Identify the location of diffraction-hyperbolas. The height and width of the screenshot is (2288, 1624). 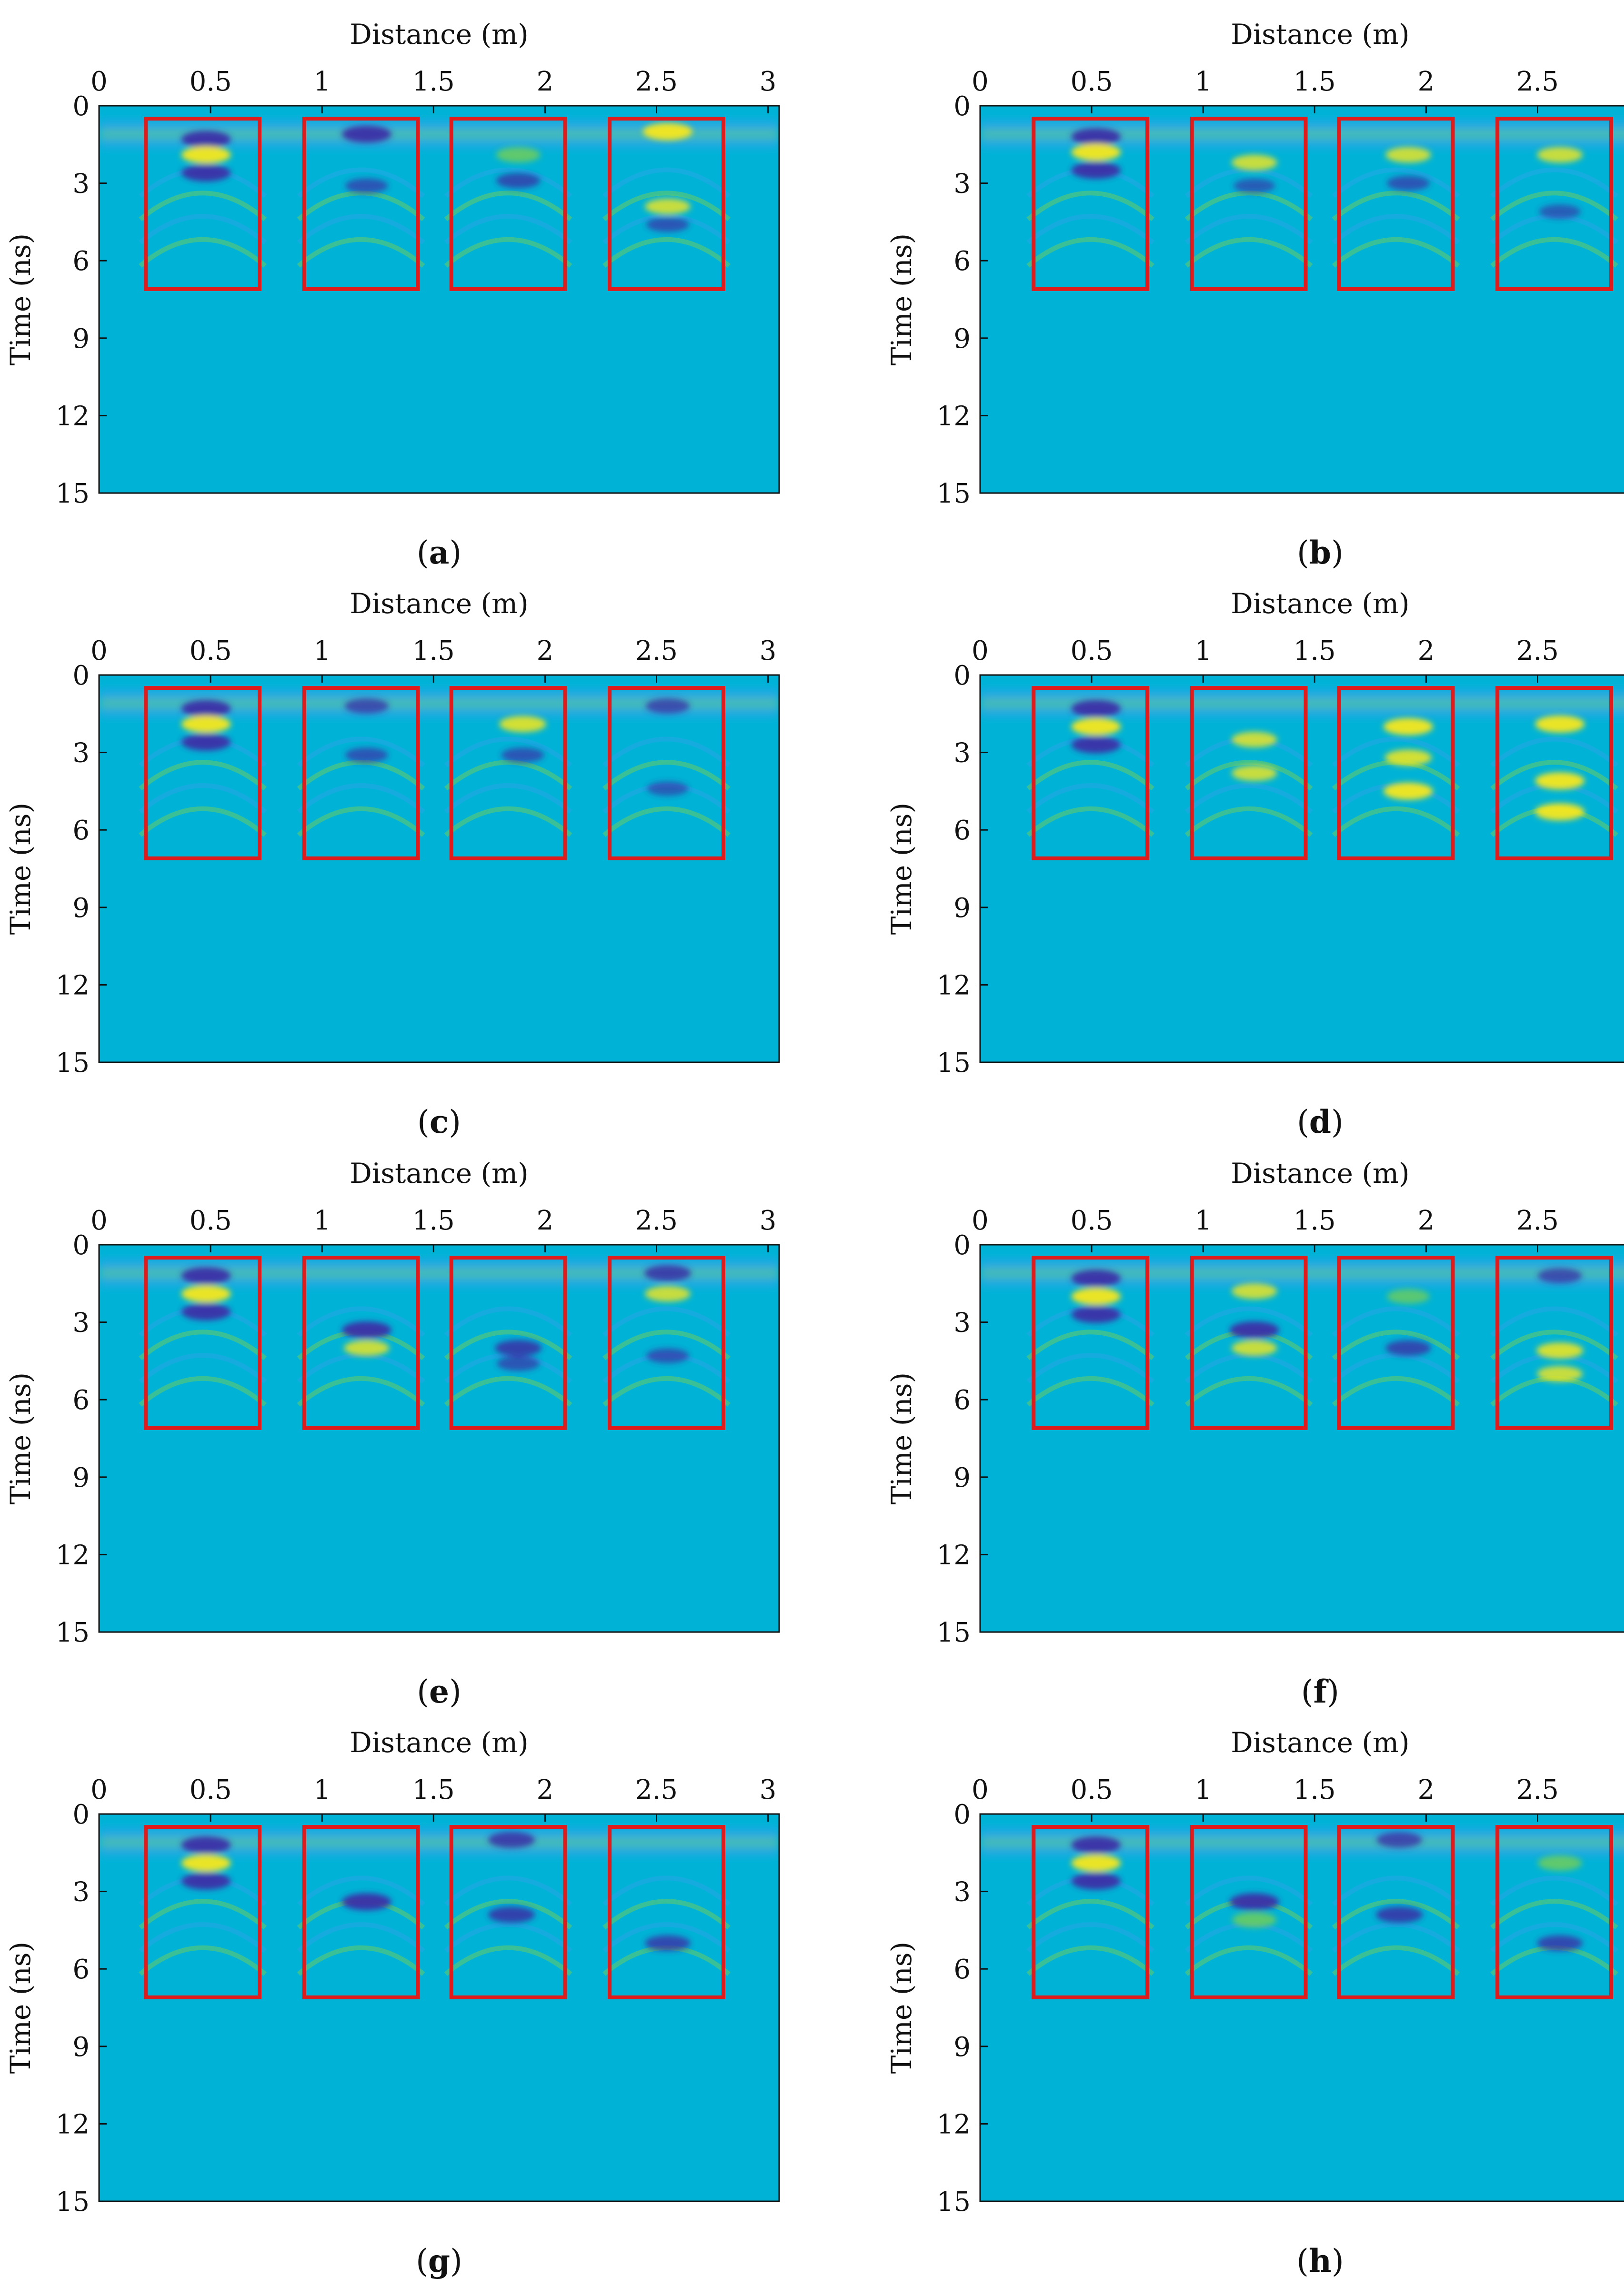
(435, 786).